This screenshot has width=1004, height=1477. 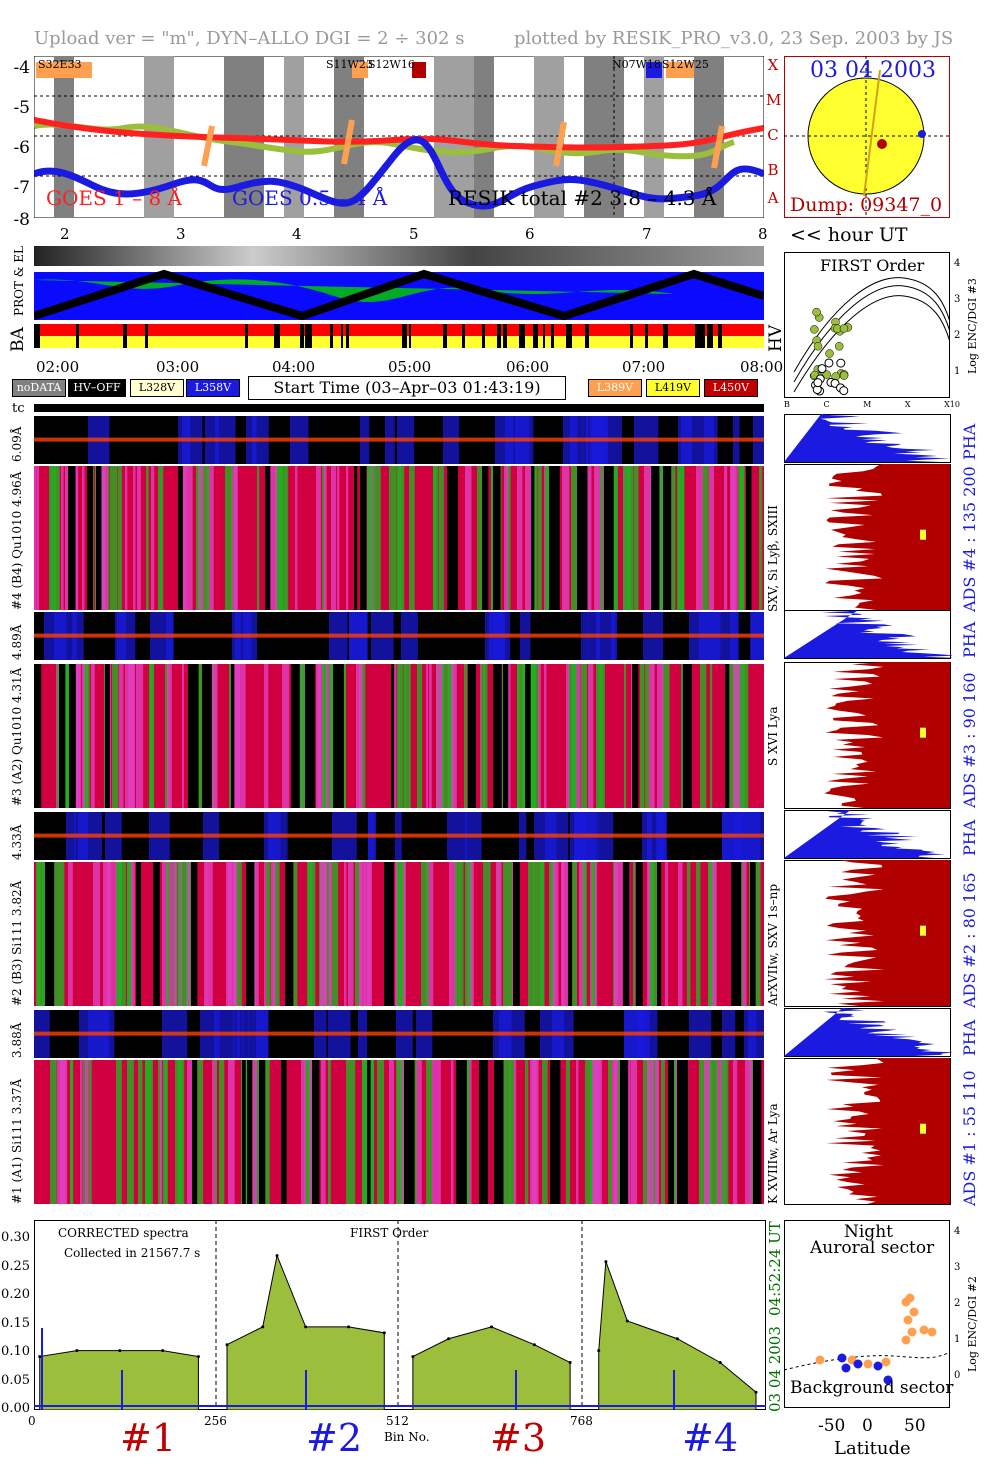 I want to click on legend-l450: L450V, so click(x=731, y=388).